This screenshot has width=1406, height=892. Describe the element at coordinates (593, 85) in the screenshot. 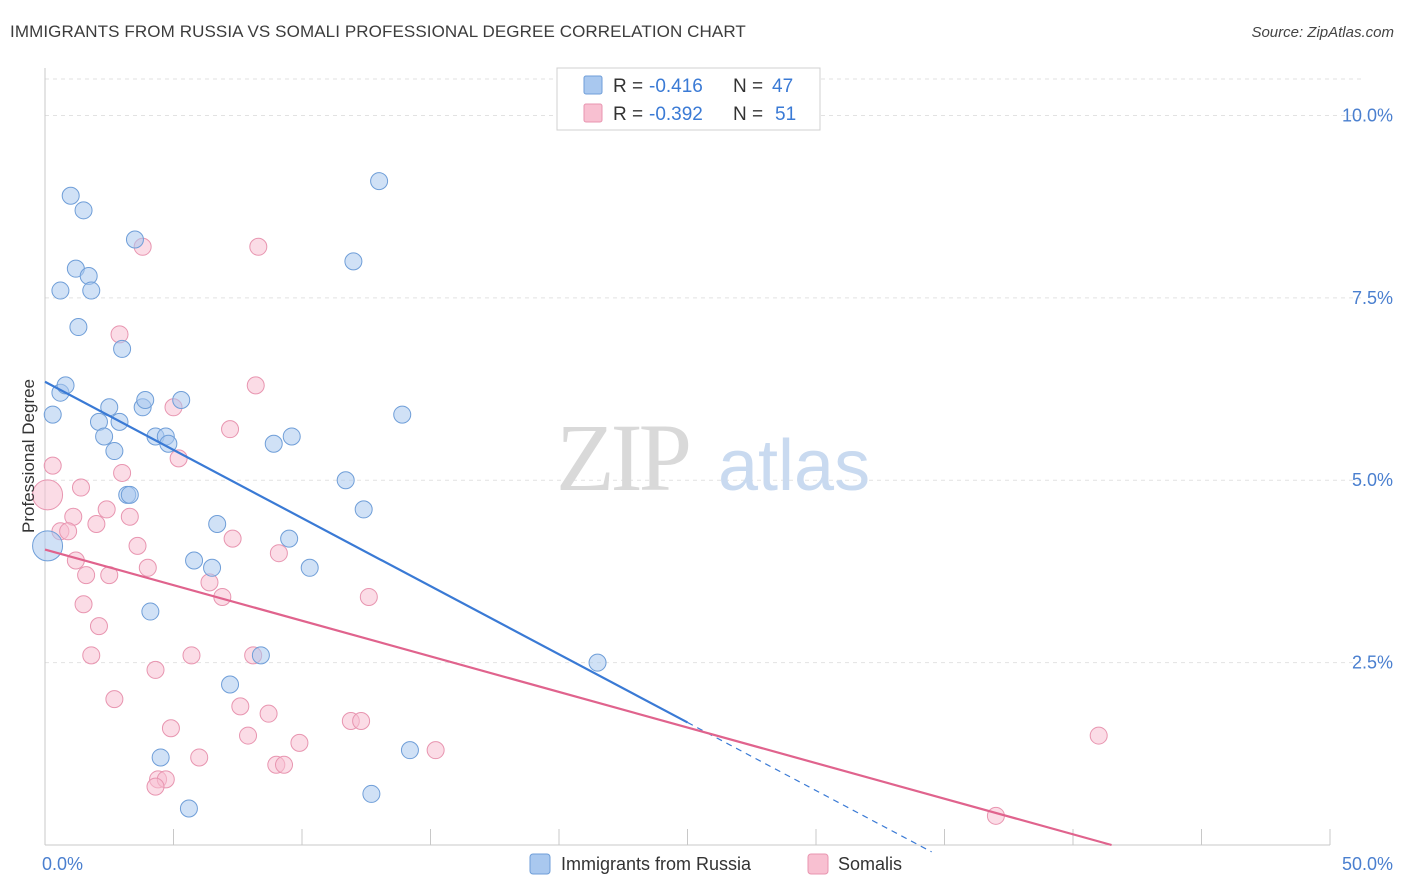

I see `legend-swatch-russia` at that location.